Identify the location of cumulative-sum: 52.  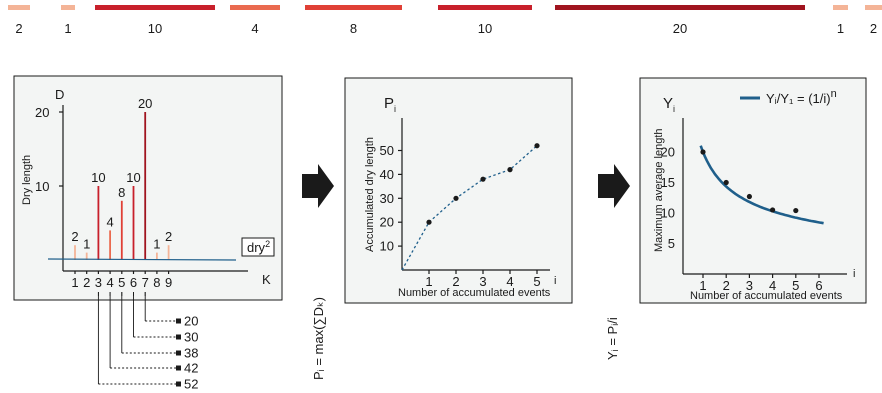
(191, 384).